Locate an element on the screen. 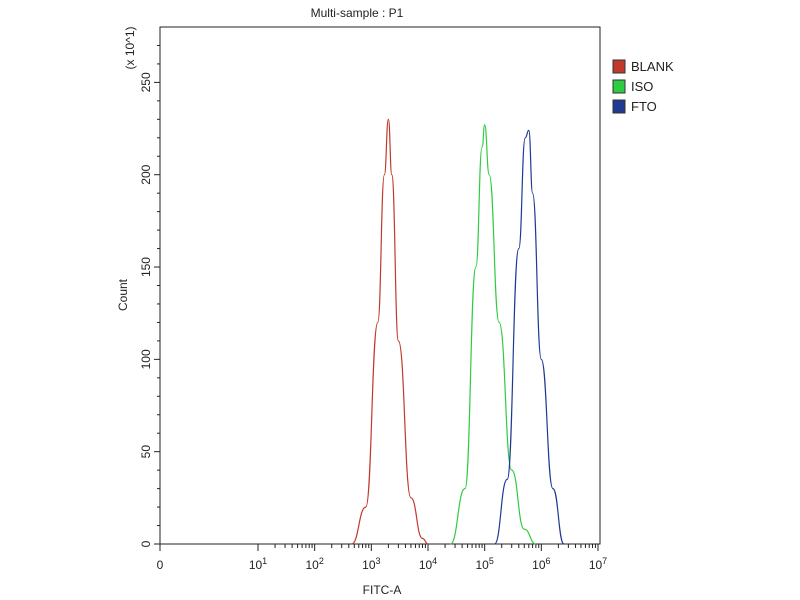 The width and height of the screenshot is (800, 600). y-scale-note: (x 10^1) is located at coordinates (130, 48).